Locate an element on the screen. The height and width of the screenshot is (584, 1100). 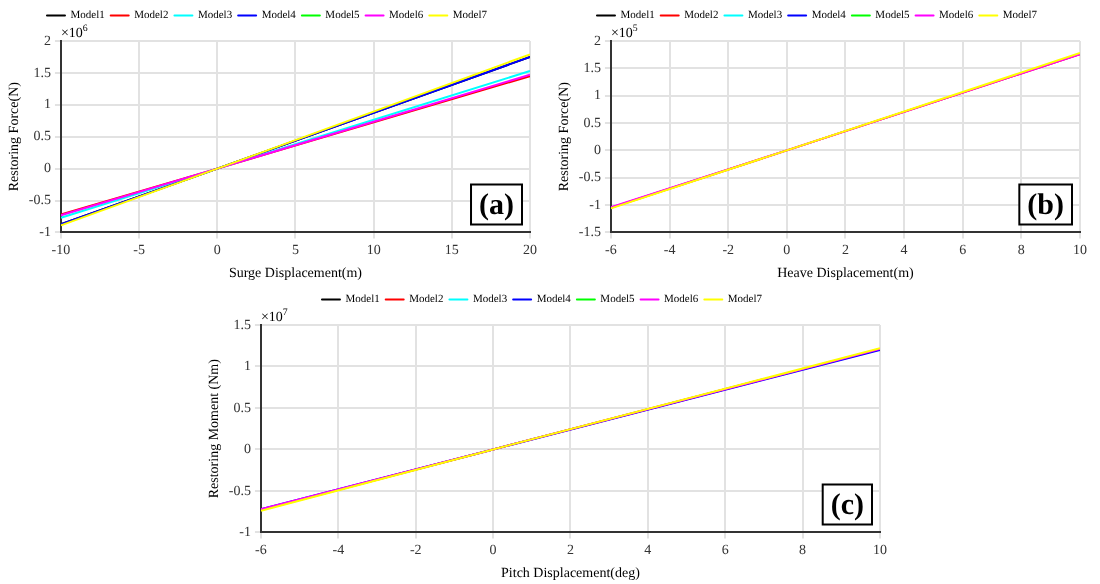
annotation: (a) is located at coordinates (497, 206).